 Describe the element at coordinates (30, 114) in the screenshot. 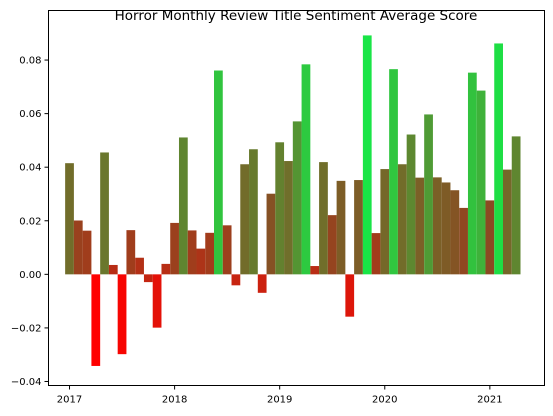

I see `y-tick-label: 0.06` at that location.